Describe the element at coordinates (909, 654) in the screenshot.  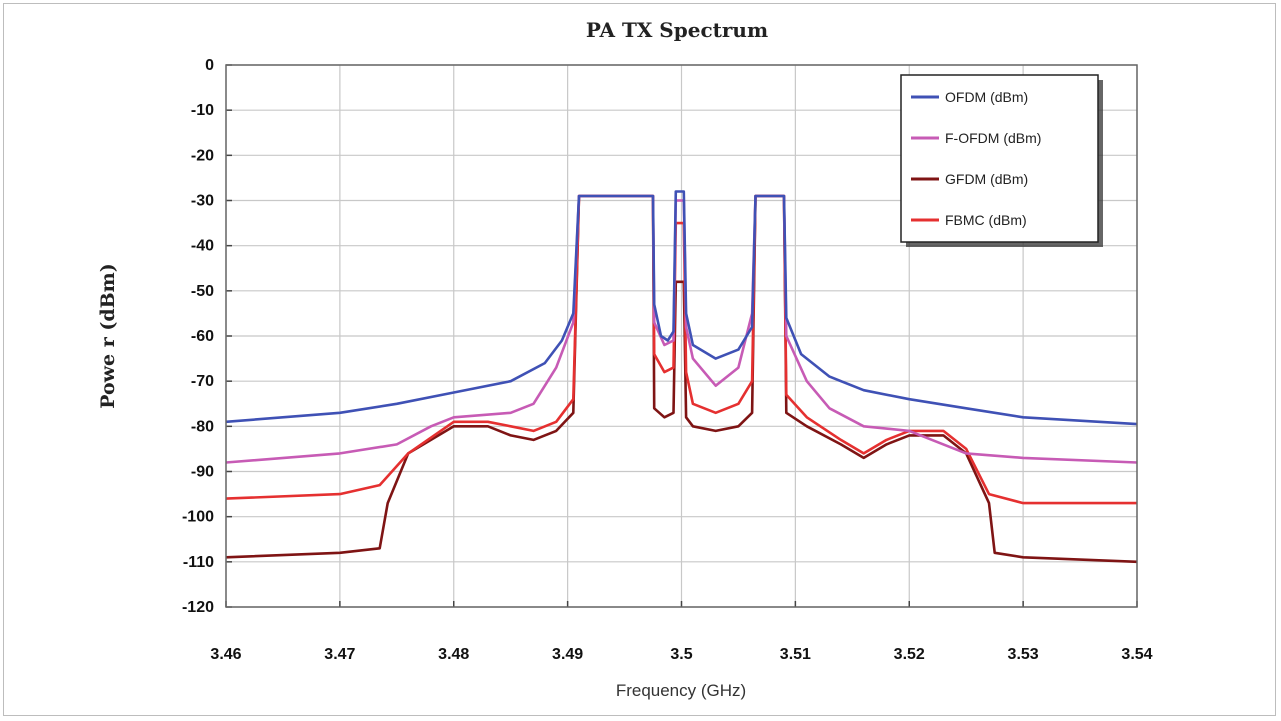
I see `x-tick-label: 3.52` at that location.